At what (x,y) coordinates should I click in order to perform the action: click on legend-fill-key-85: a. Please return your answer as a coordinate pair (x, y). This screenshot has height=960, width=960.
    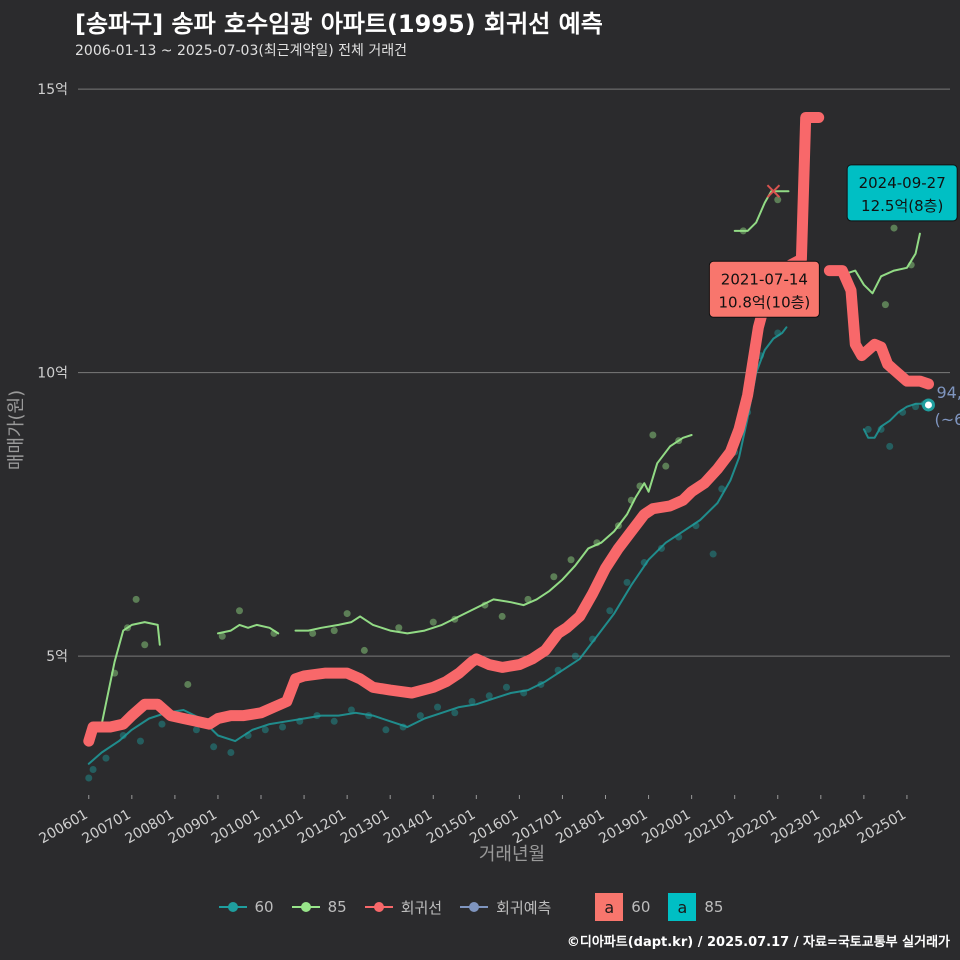
    Looking at the image, I should click on (682, 907).